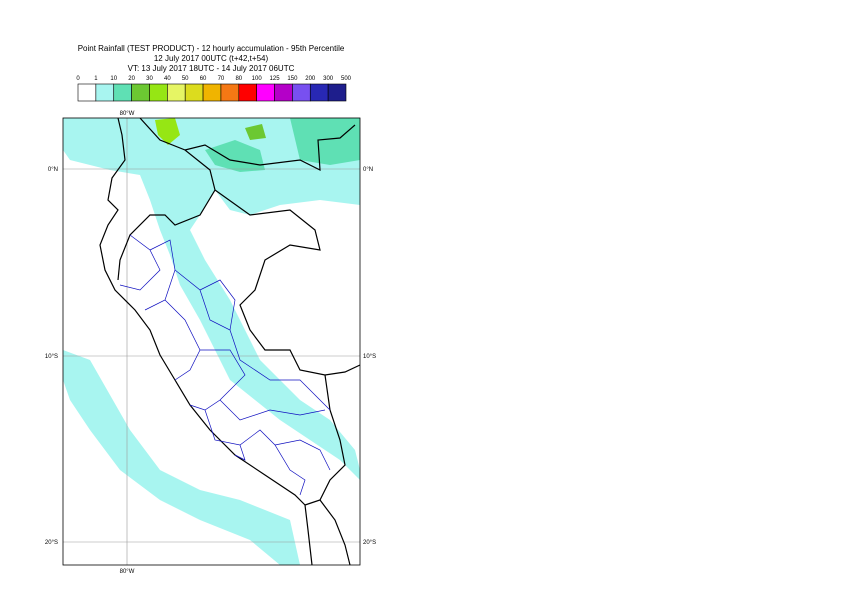 The image size is (842, 601). What do you see at coordinates (238, 79) in the screenshot?
I see `legend-label: 80` at bounding box center [238, 79].